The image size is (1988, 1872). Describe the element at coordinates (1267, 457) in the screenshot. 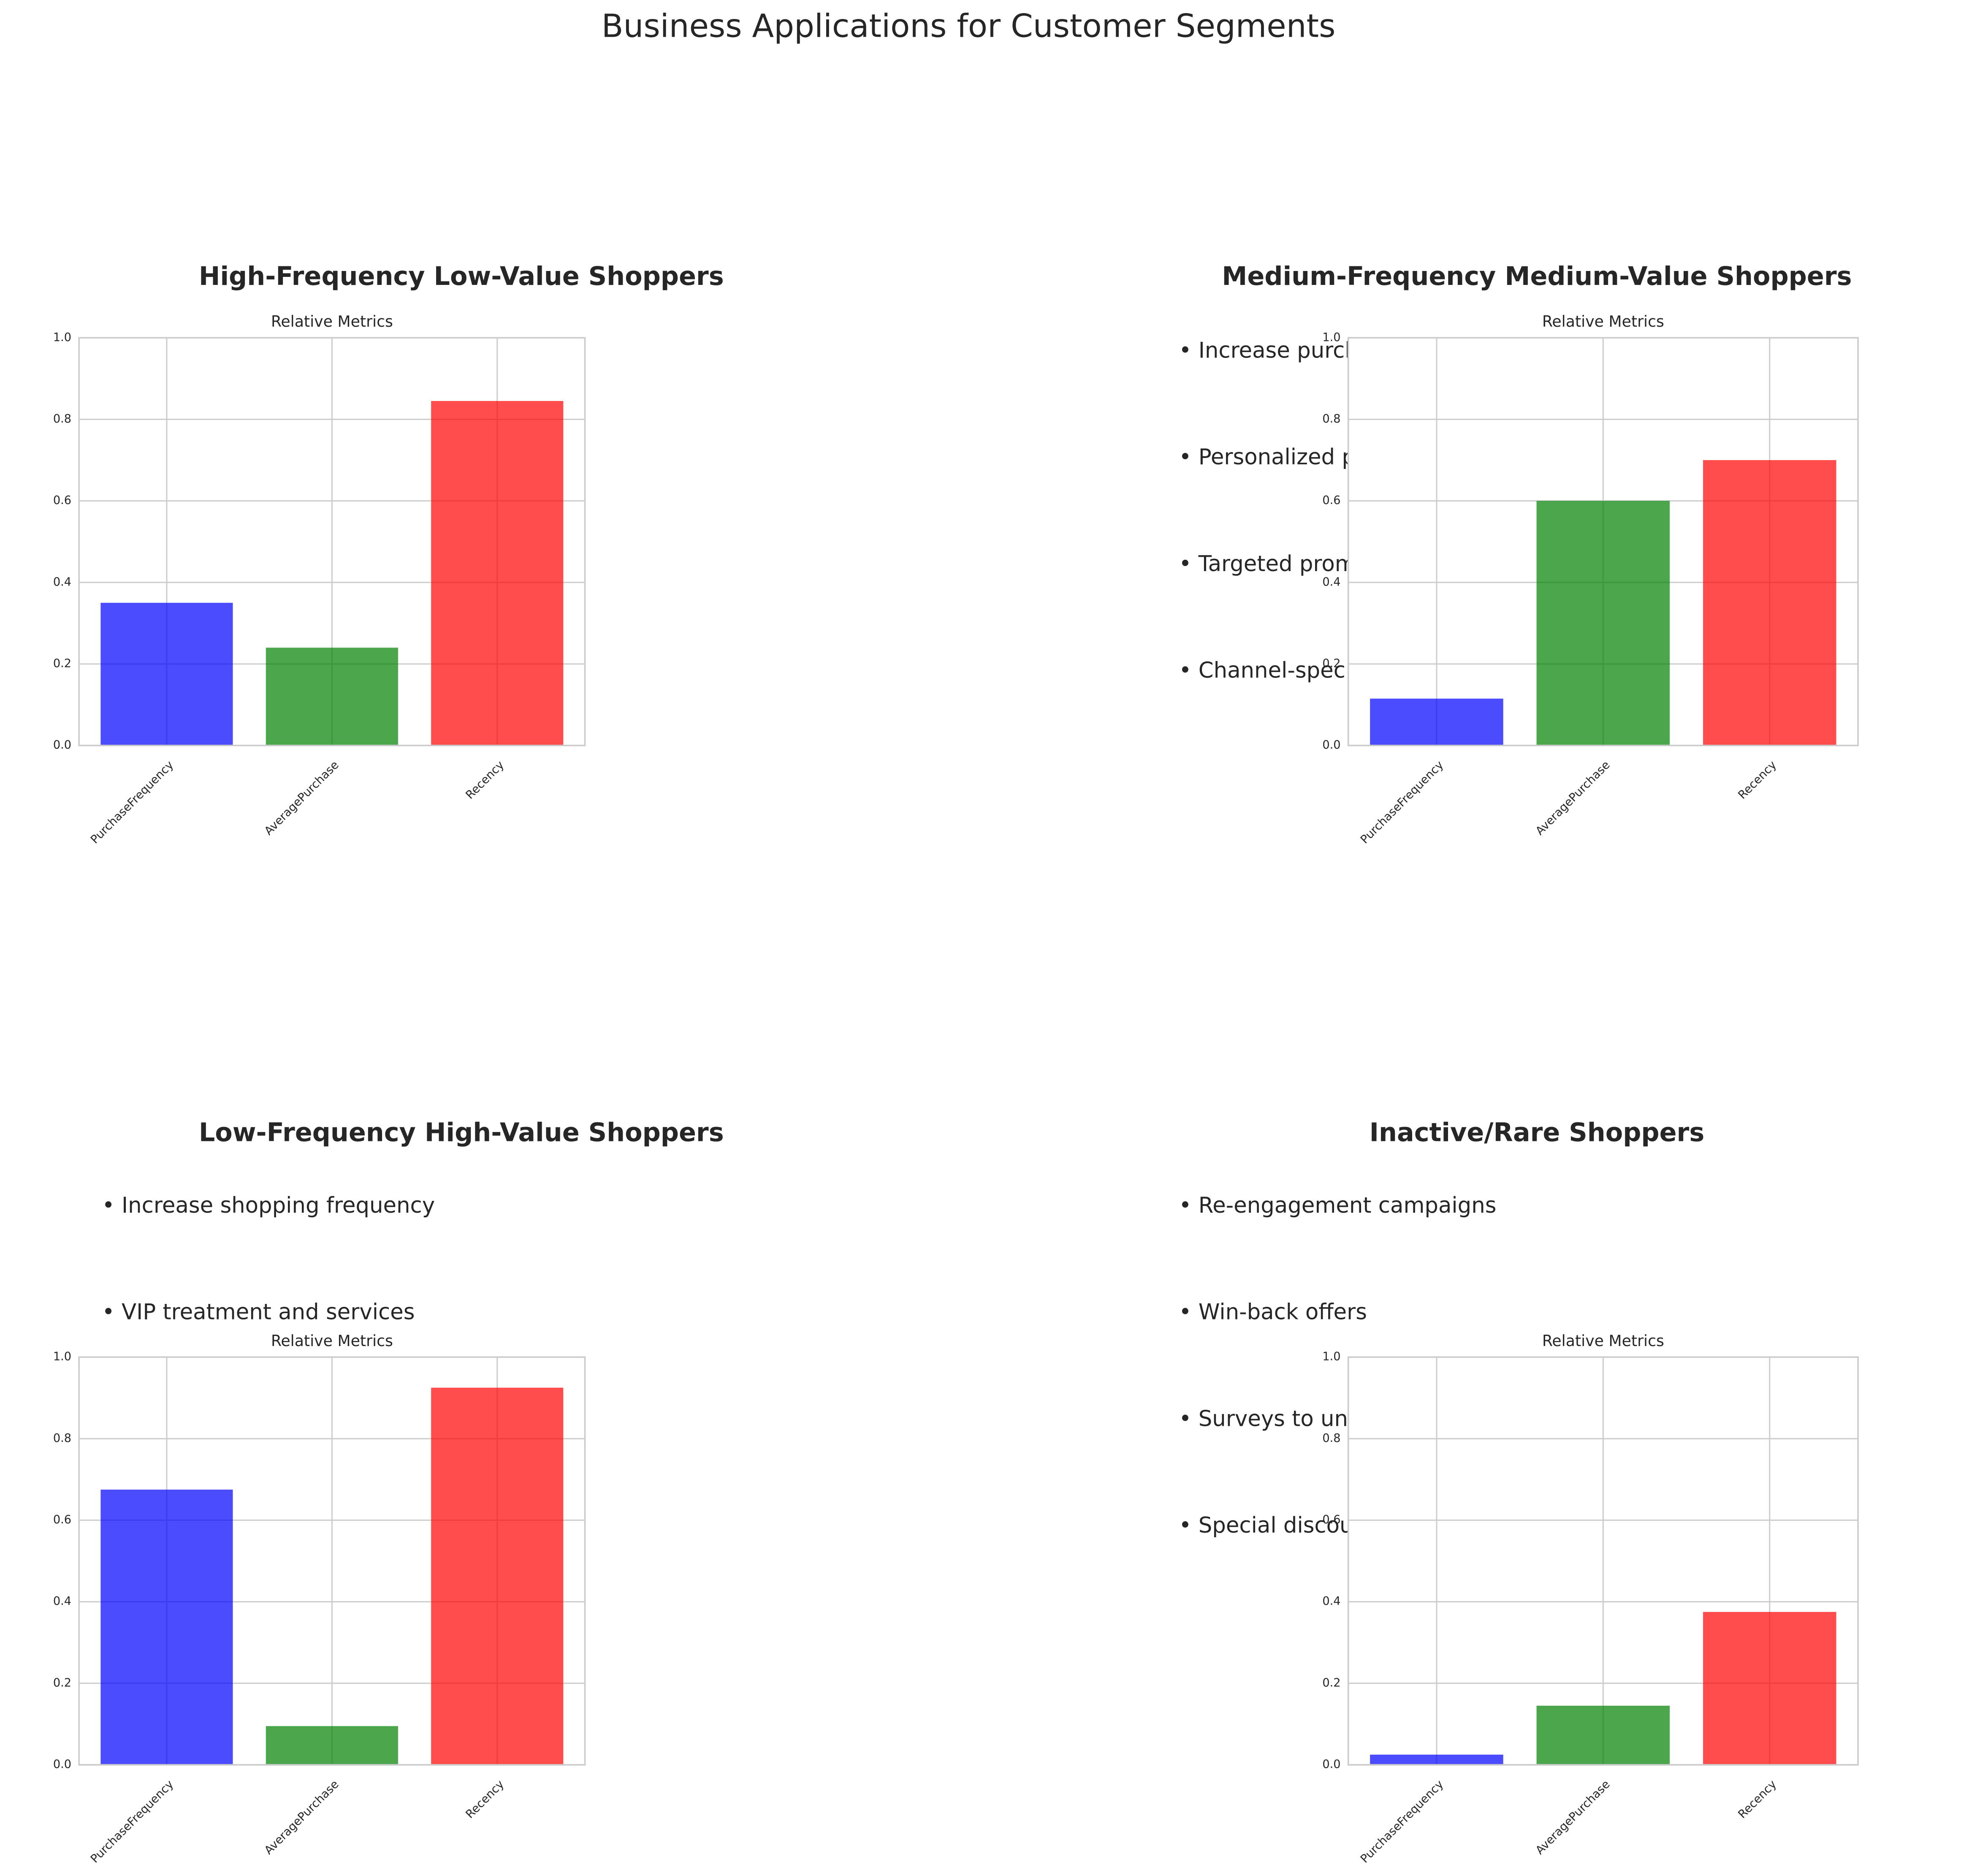

I see `bullet: • Personalized p` at that location.